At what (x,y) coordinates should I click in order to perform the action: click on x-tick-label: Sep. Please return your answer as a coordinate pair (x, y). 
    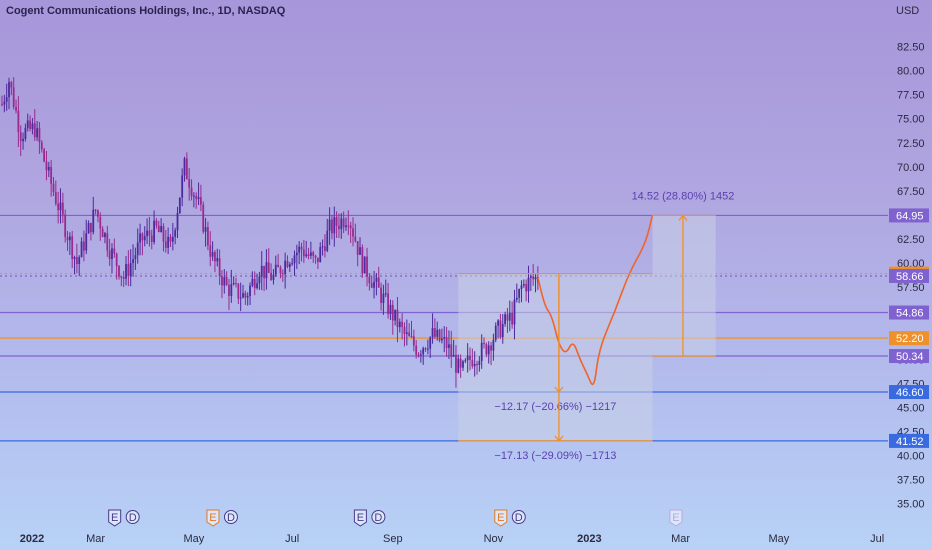
    Looking at the image, I should click on (393, 539).